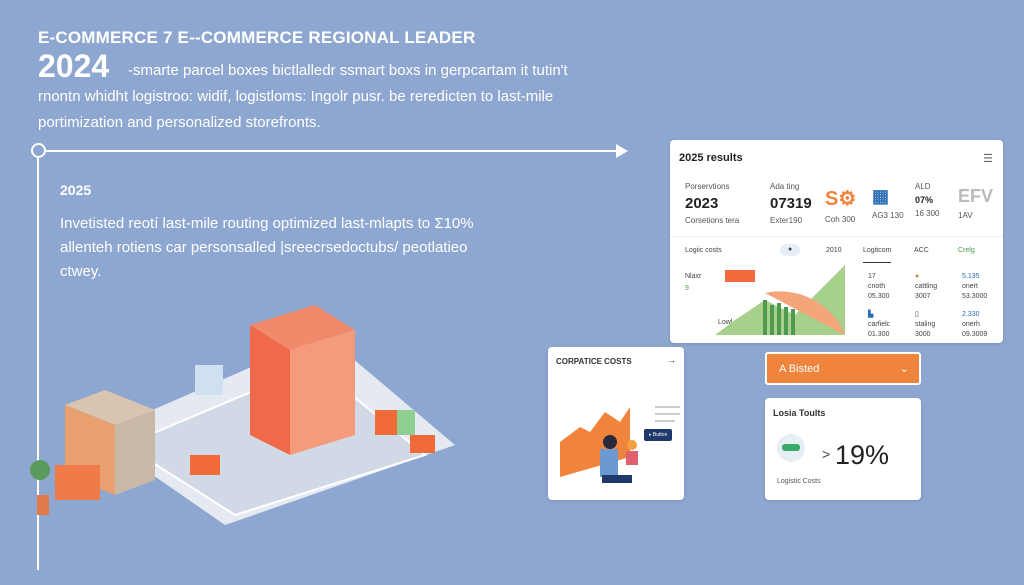 The height and width of the screenshot is (585, 1024). What do you see at coordinates (38, 360) in the screenshot?
I see `timeline-vertical` at bounding box center [38, 360].